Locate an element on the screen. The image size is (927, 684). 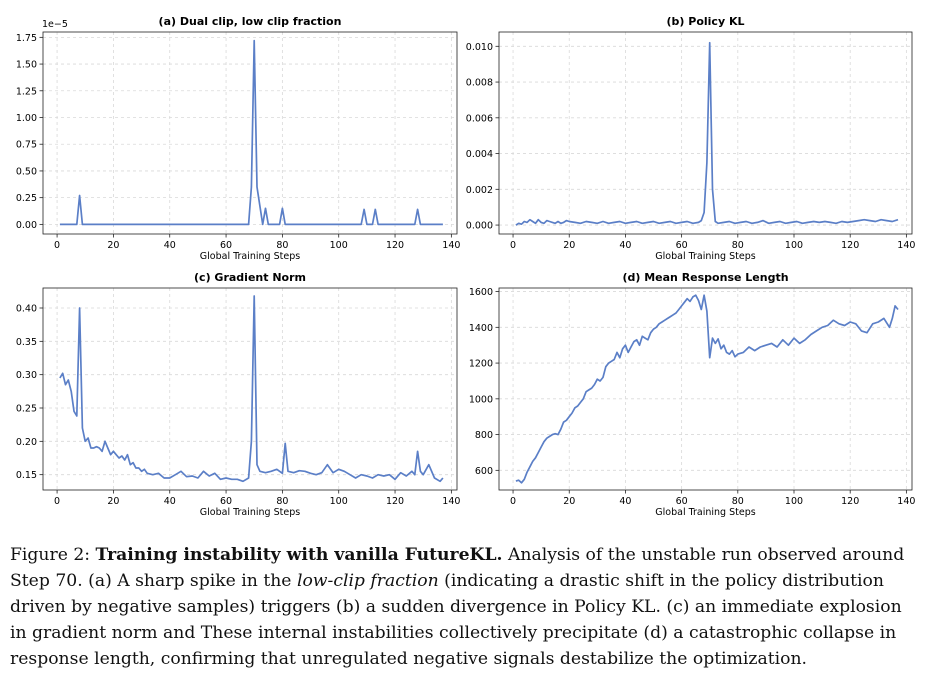
y-tick-label: 0.000 is located at coordinates (479, 226).